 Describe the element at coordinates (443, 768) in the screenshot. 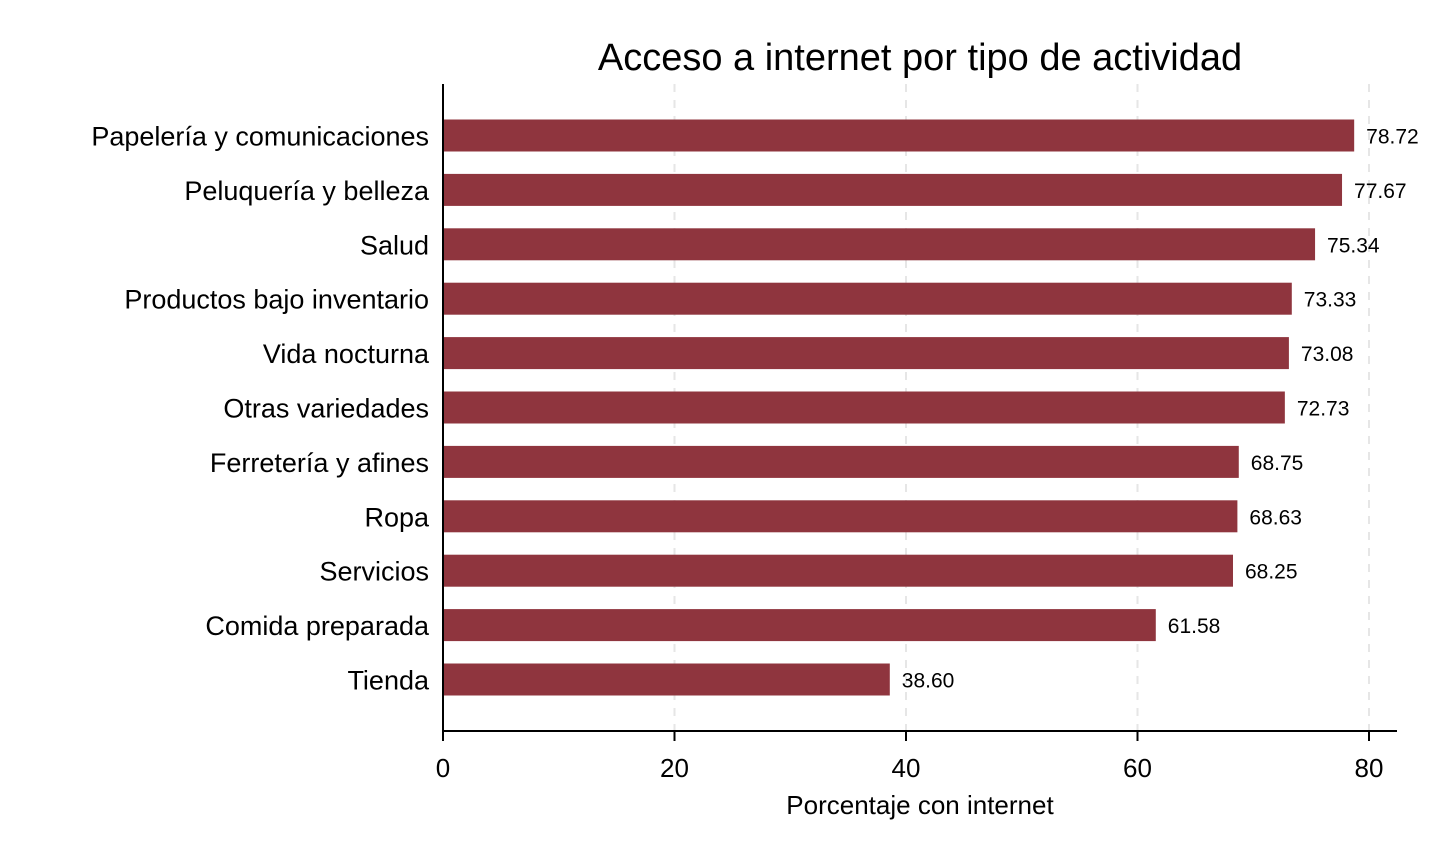

I see `x-tick-label-0: 0` at that location.